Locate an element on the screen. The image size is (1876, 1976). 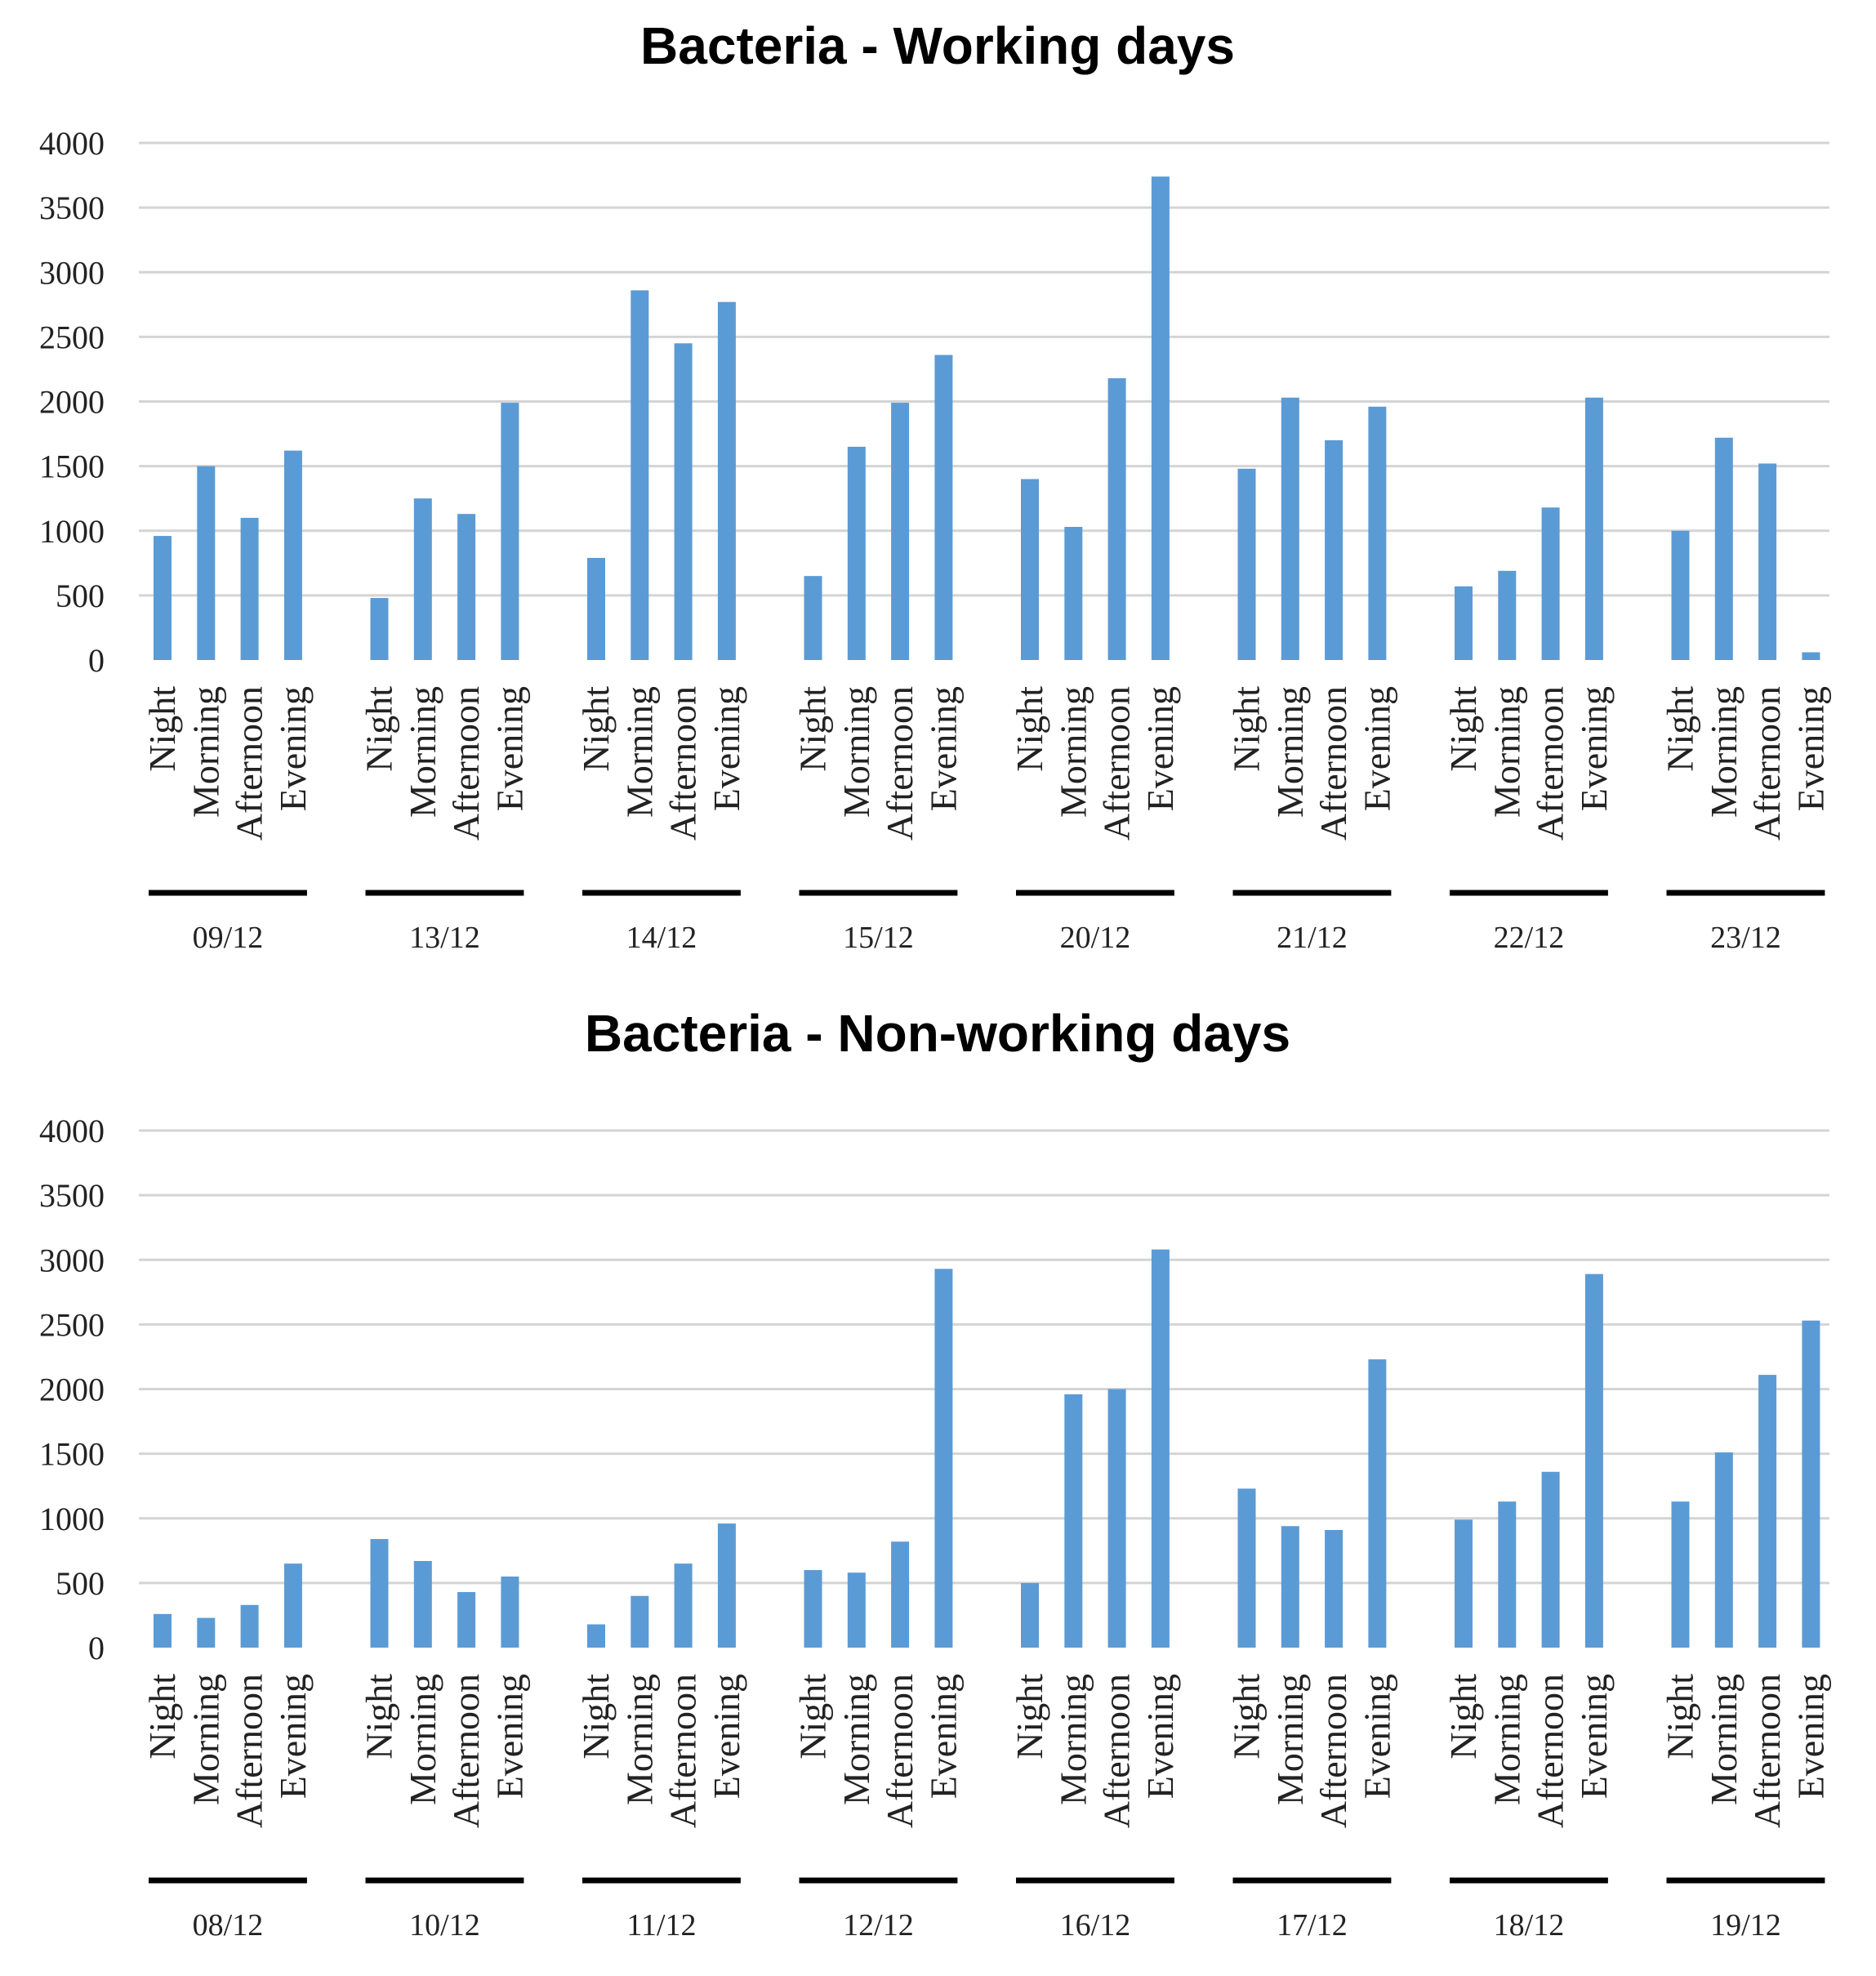
bar-20-12-night is located at coordinates (1030, 570).